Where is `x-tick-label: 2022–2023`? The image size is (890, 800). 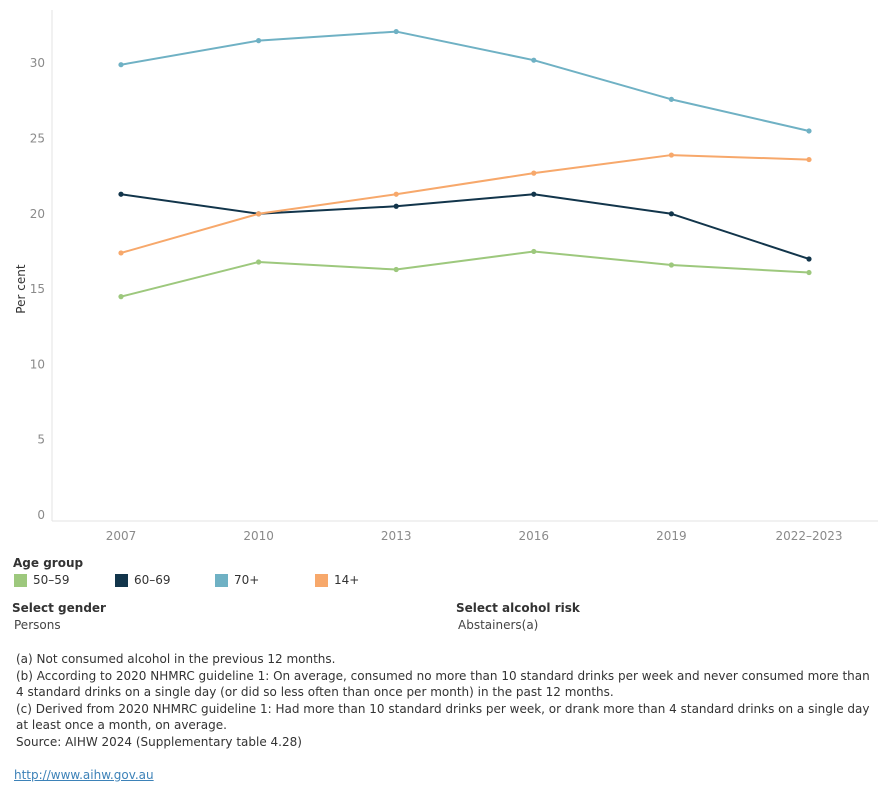
x-tick-label: 2022–2023 is located at coordinates (808, 536).